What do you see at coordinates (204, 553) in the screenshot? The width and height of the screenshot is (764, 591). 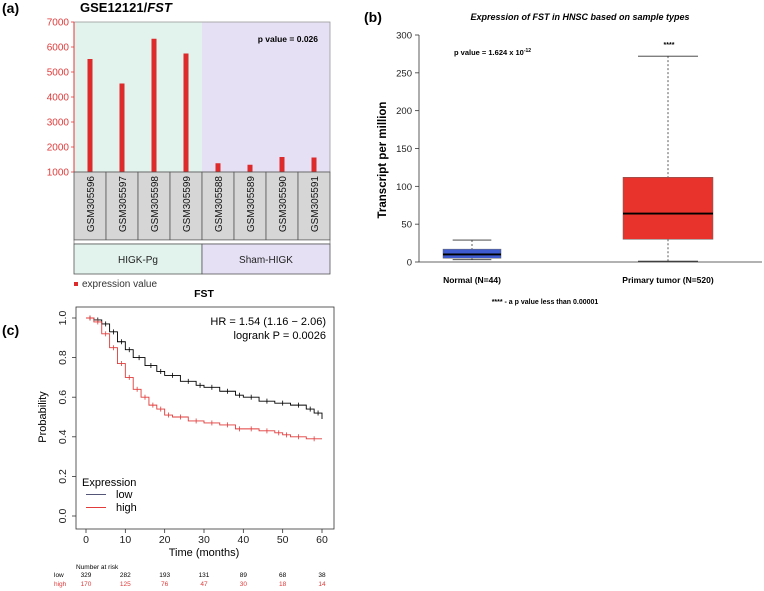 I see `km-x-label: Time (months)` at bounding box center [204, 553].